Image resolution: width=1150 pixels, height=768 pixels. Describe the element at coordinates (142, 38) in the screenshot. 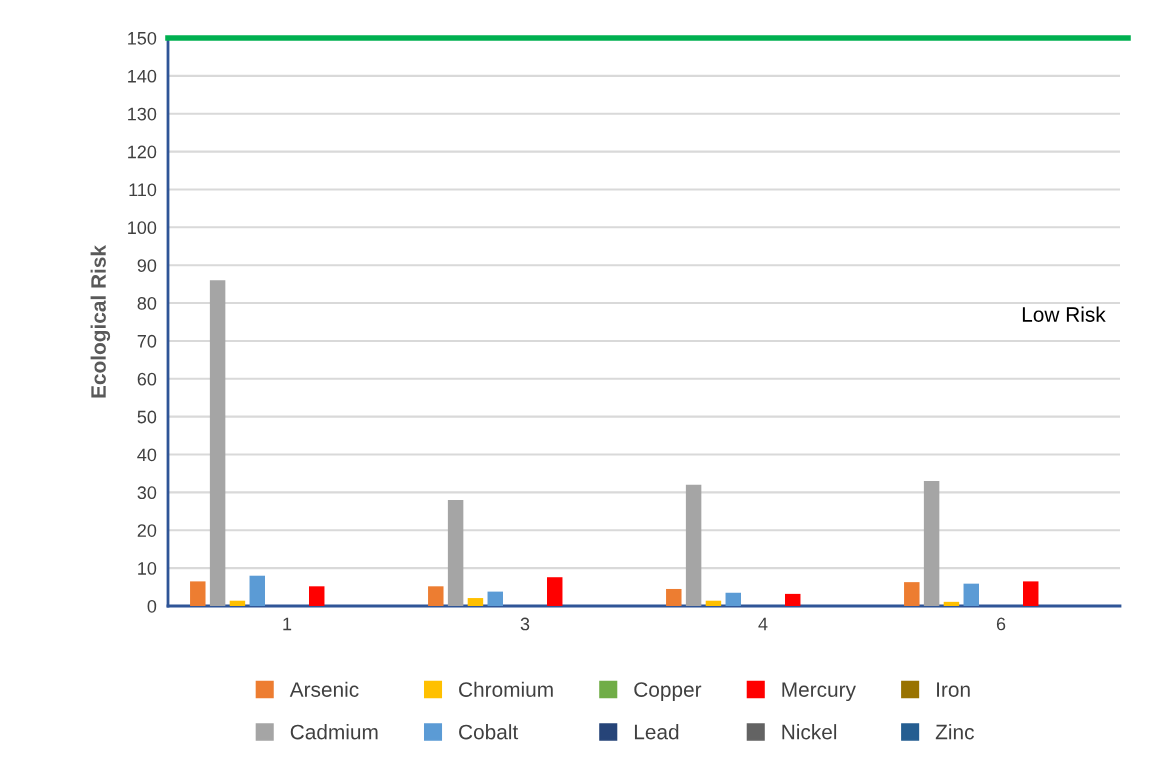

I see `y-tick-label: 150` at that location.